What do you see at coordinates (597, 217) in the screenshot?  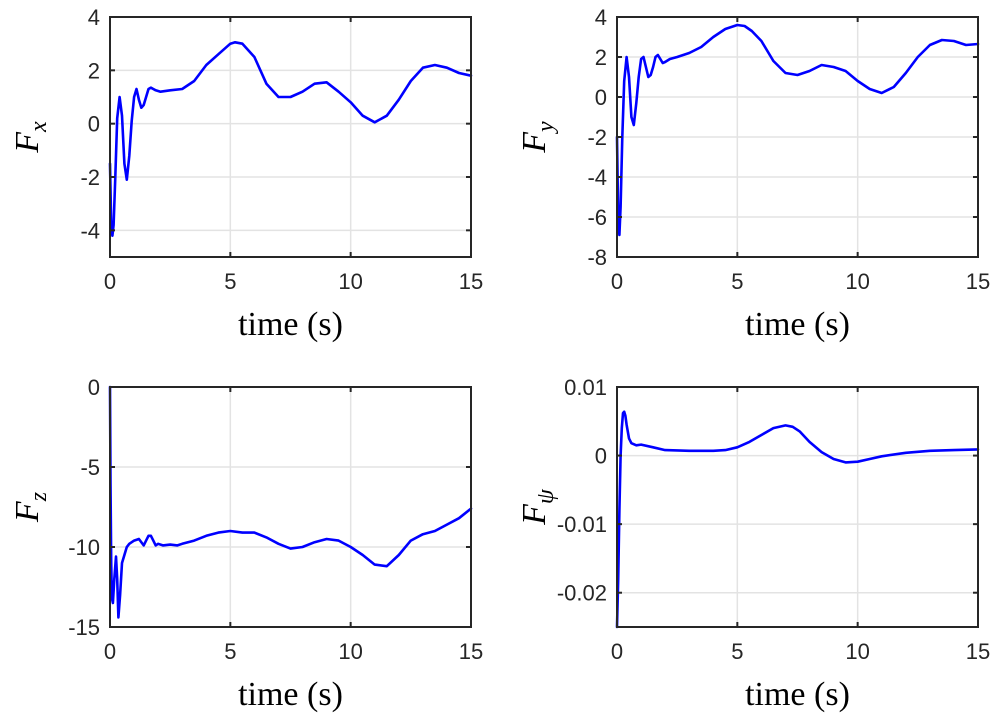 I see `y-tick-label: -6` at bounding box center [597, 217].